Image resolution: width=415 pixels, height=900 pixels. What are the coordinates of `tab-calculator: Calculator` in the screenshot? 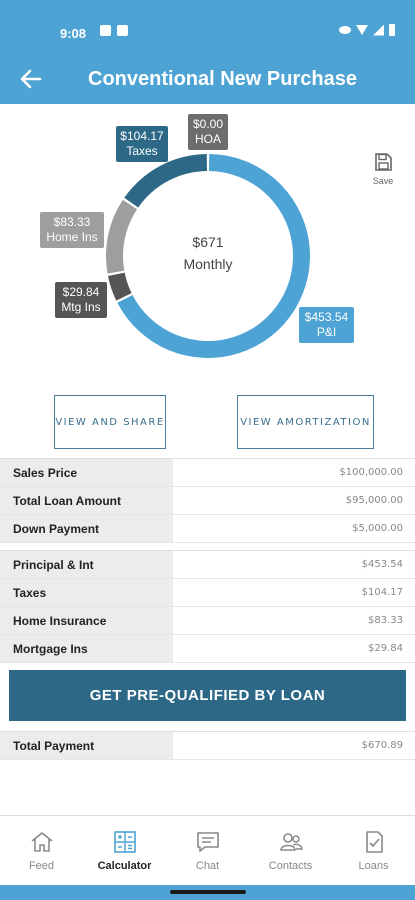 It's located at (124, 850).